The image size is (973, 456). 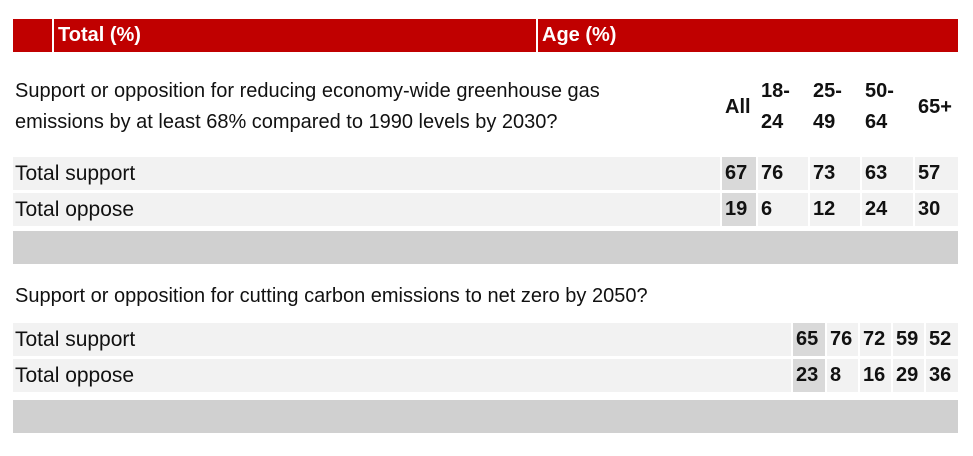 What do you see at coordinates (908, 339) in the screenshot?
I see `cell-50-64: 59` at bounding box center [908, 339].